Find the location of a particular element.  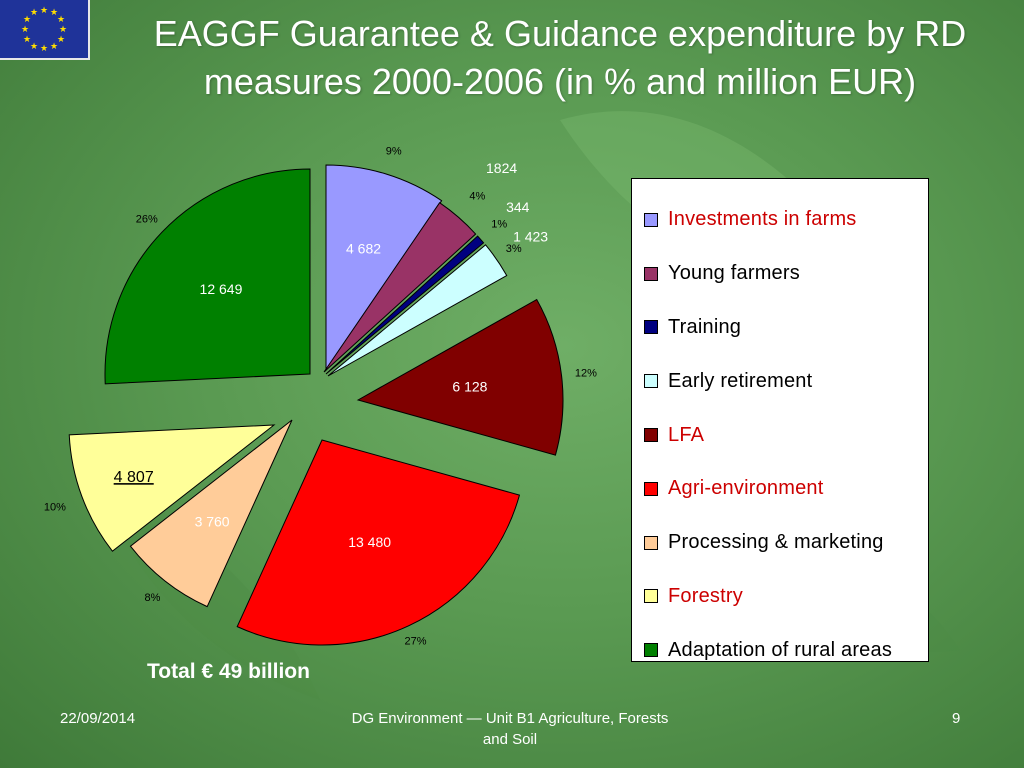

legend-label: Adaptation of rural areas is located at coordinates (780, 649).